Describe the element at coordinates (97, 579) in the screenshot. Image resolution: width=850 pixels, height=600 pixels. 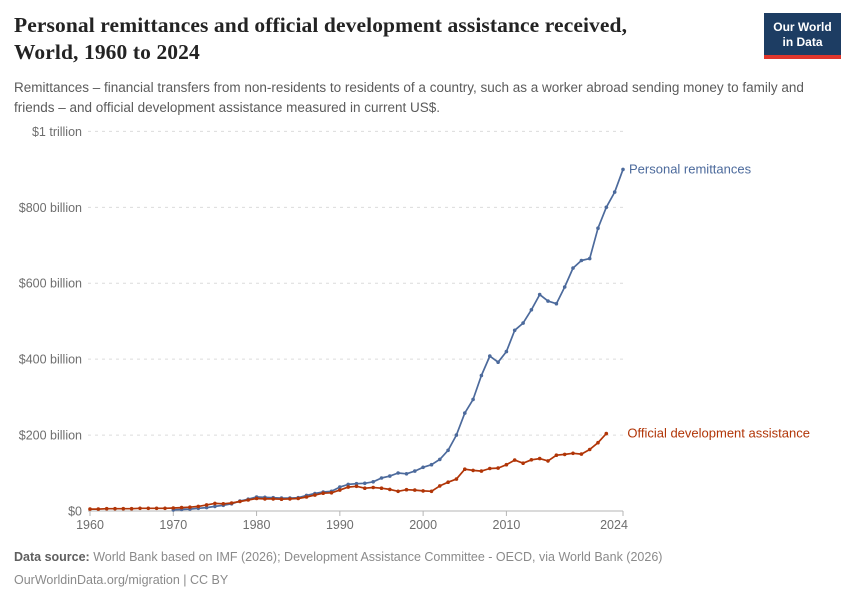
I see `owid-url-link: OurWorldinData.org/migration` at that location.